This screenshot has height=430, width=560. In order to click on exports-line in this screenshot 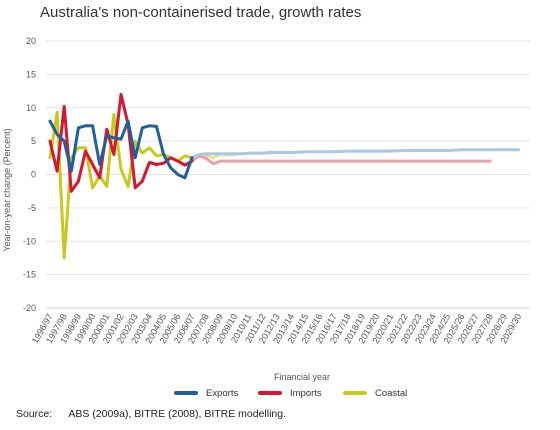, I will do `click(121, 149)`.